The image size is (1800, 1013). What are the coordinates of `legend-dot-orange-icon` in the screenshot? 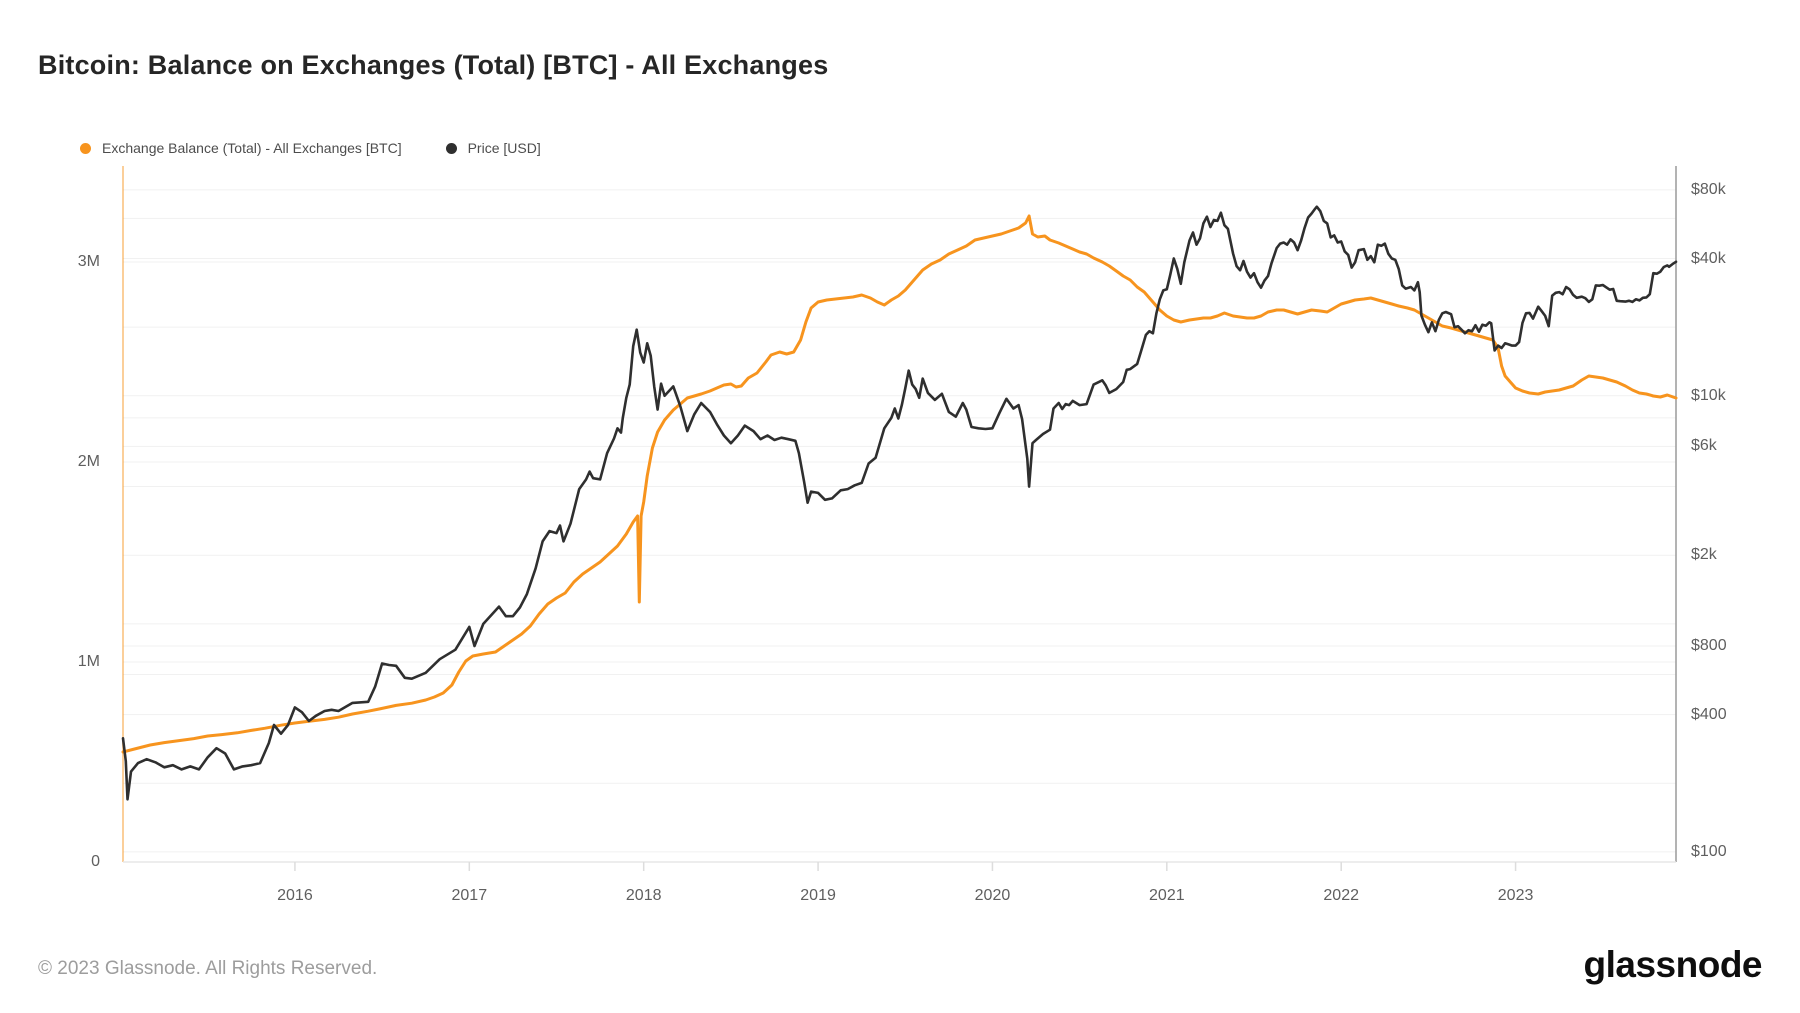 It's located at (85, 148).